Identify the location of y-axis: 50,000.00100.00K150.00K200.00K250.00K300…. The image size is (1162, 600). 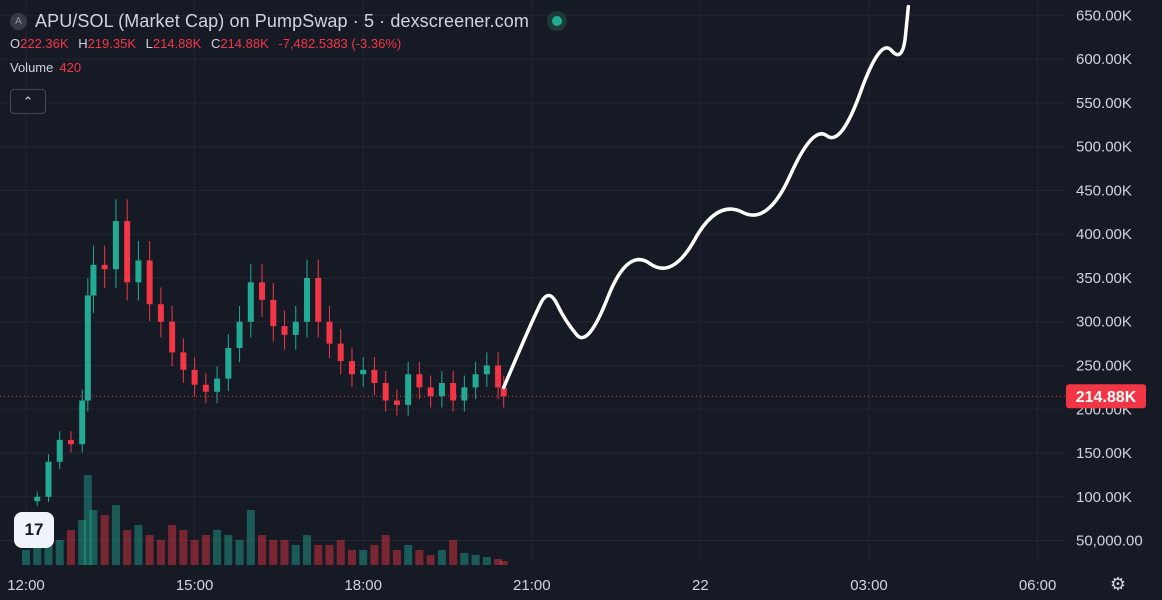
(1109, 278).